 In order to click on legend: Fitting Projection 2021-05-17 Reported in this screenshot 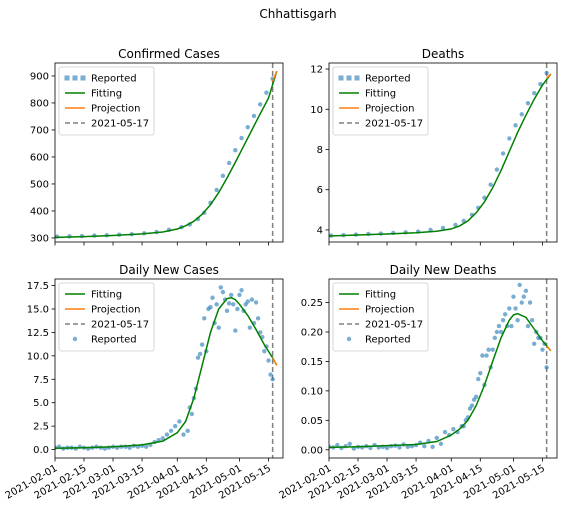, I will do `click(106, 317)`.